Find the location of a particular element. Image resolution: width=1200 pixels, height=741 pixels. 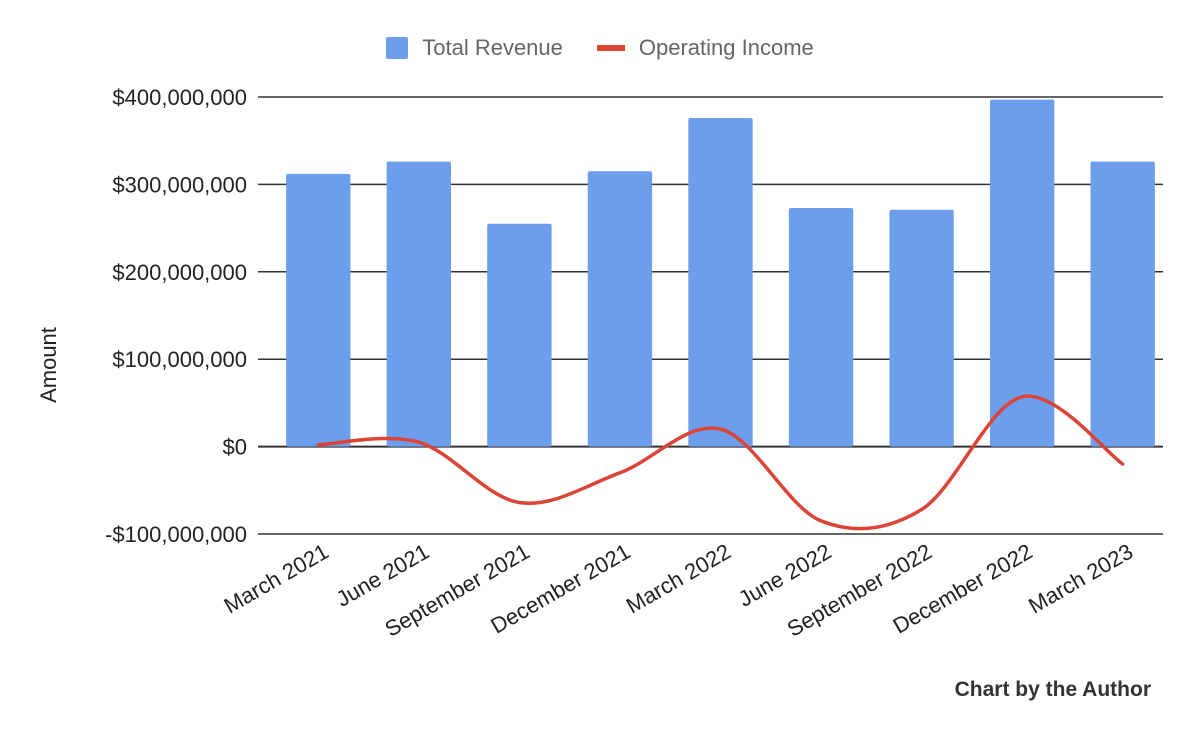

legend-label-total-revenue: Total Revenue is located at coordinates (492, 47).